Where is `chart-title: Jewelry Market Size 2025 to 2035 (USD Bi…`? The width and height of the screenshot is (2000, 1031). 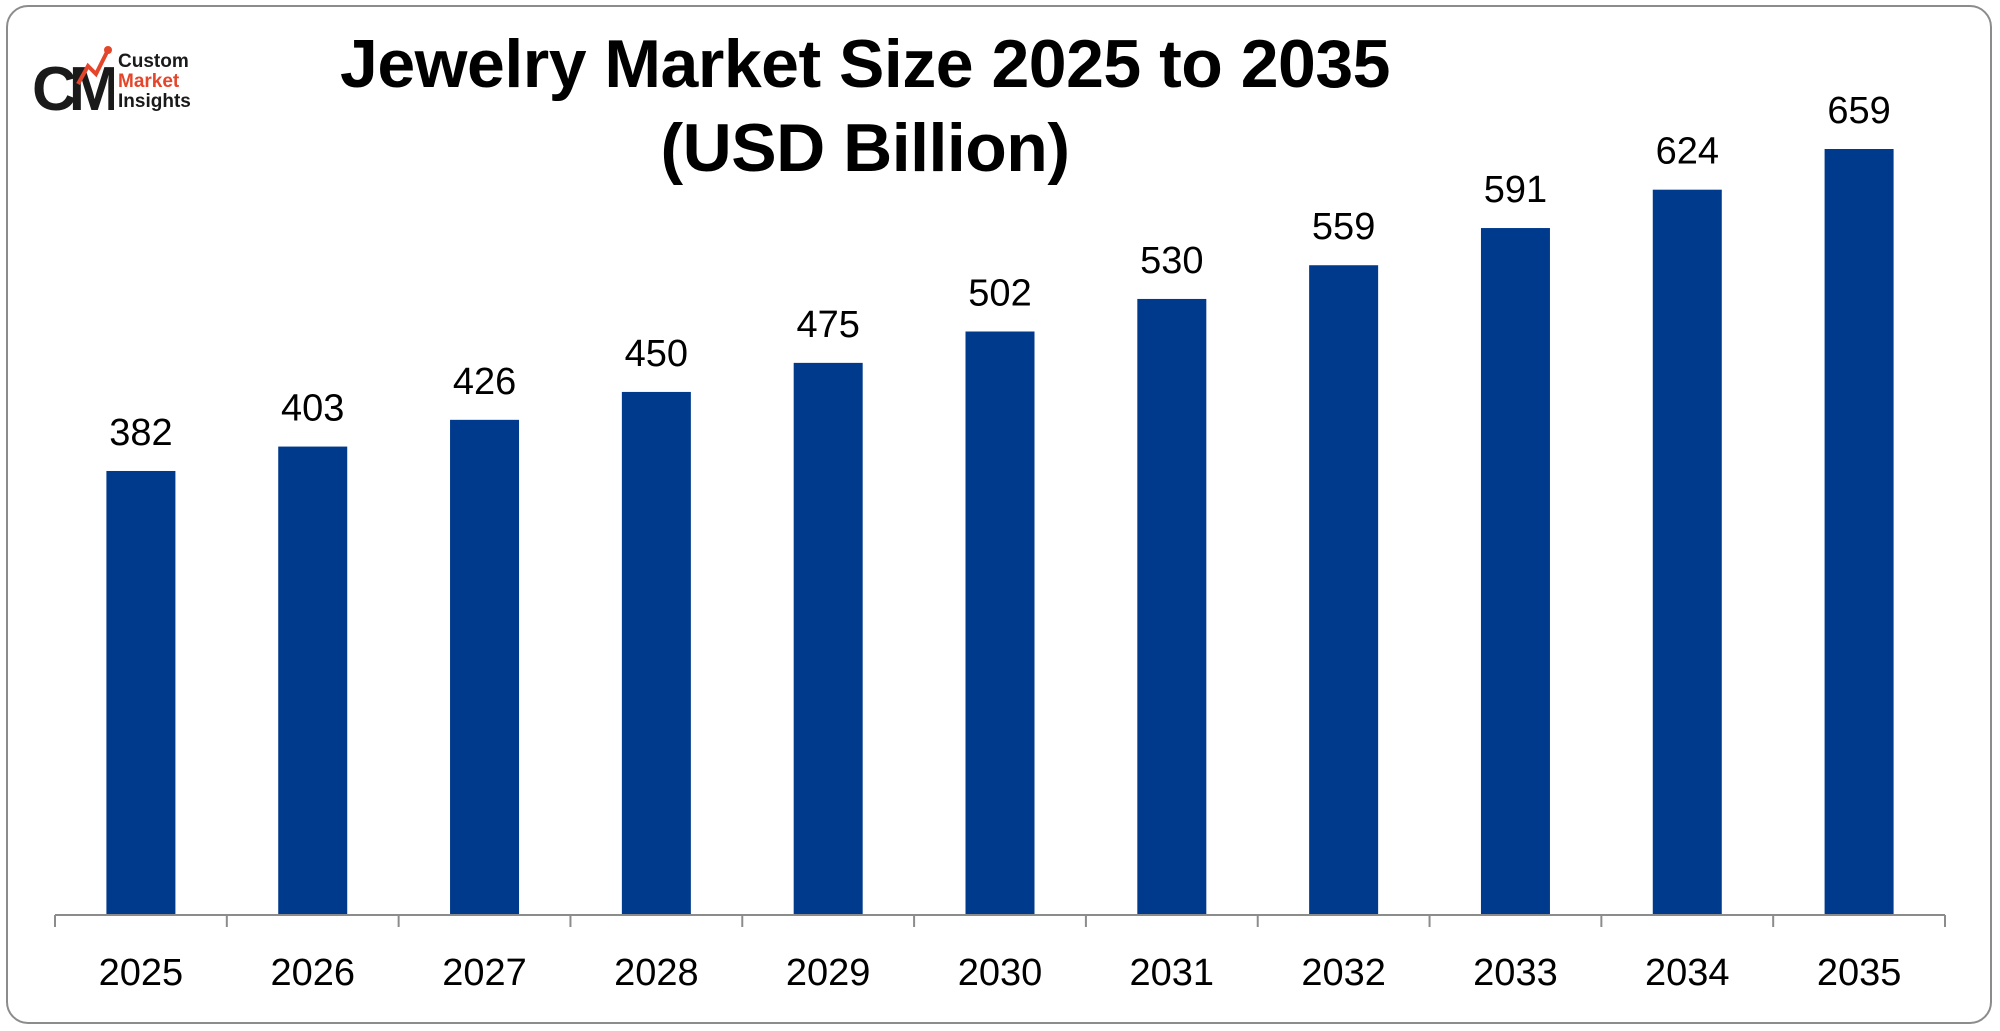
chart-title: Jewelry Market Size 2025 to 2035 (USD Bi… is located at coordinates (865, 106).